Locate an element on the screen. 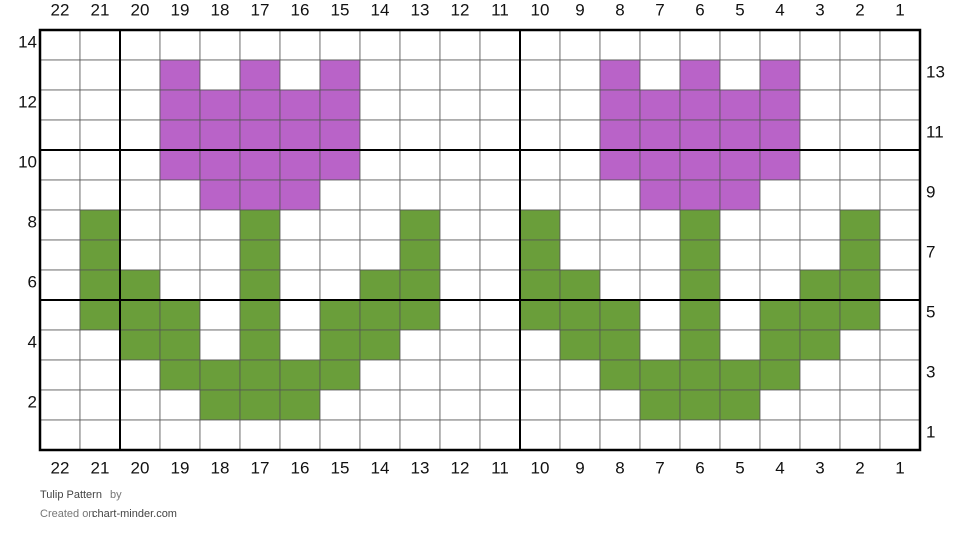 Image resolution: width=960 pixels, height=543 pixels. column-label: 3 is located at coordinates (819, 467).